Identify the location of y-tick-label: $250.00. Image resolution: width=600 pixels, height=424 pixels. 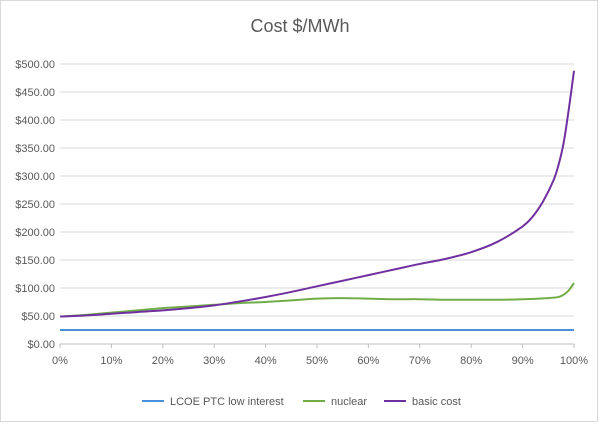
(35, 205).